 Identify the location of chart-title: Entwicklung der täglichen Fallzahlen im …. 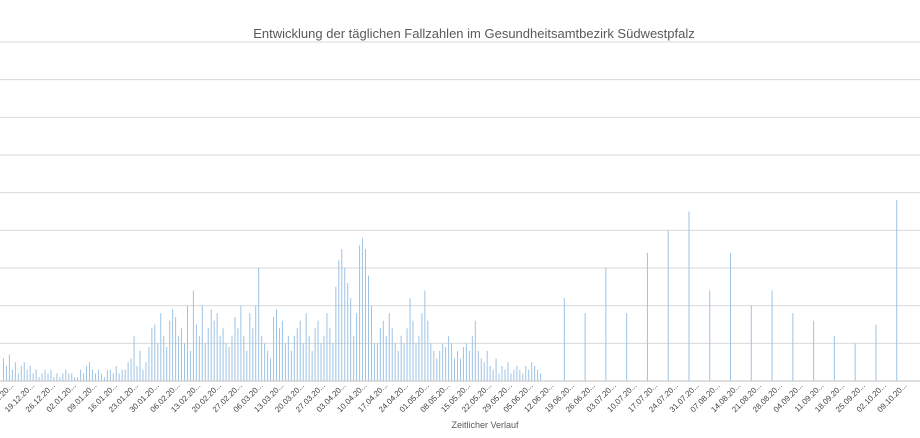
(474, 33).